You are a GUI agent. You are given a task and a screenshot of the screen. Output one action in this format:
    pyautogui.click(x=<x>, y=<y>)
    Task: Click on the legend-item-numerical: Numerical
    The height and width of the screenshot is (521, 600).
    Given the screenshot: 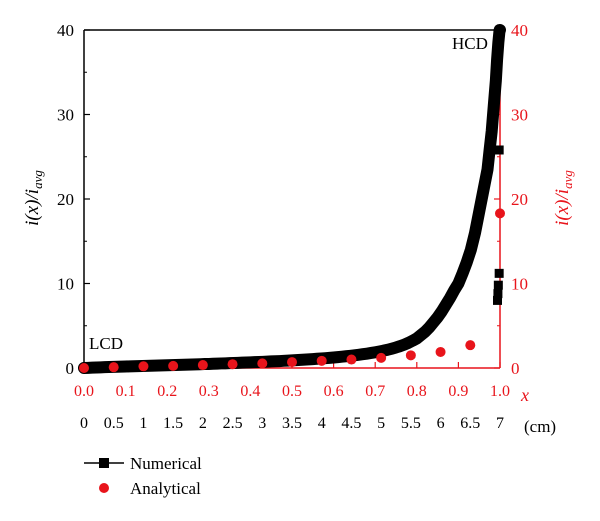 What is the action you would take?
    pyautogui.click(x=143, y=463)
    